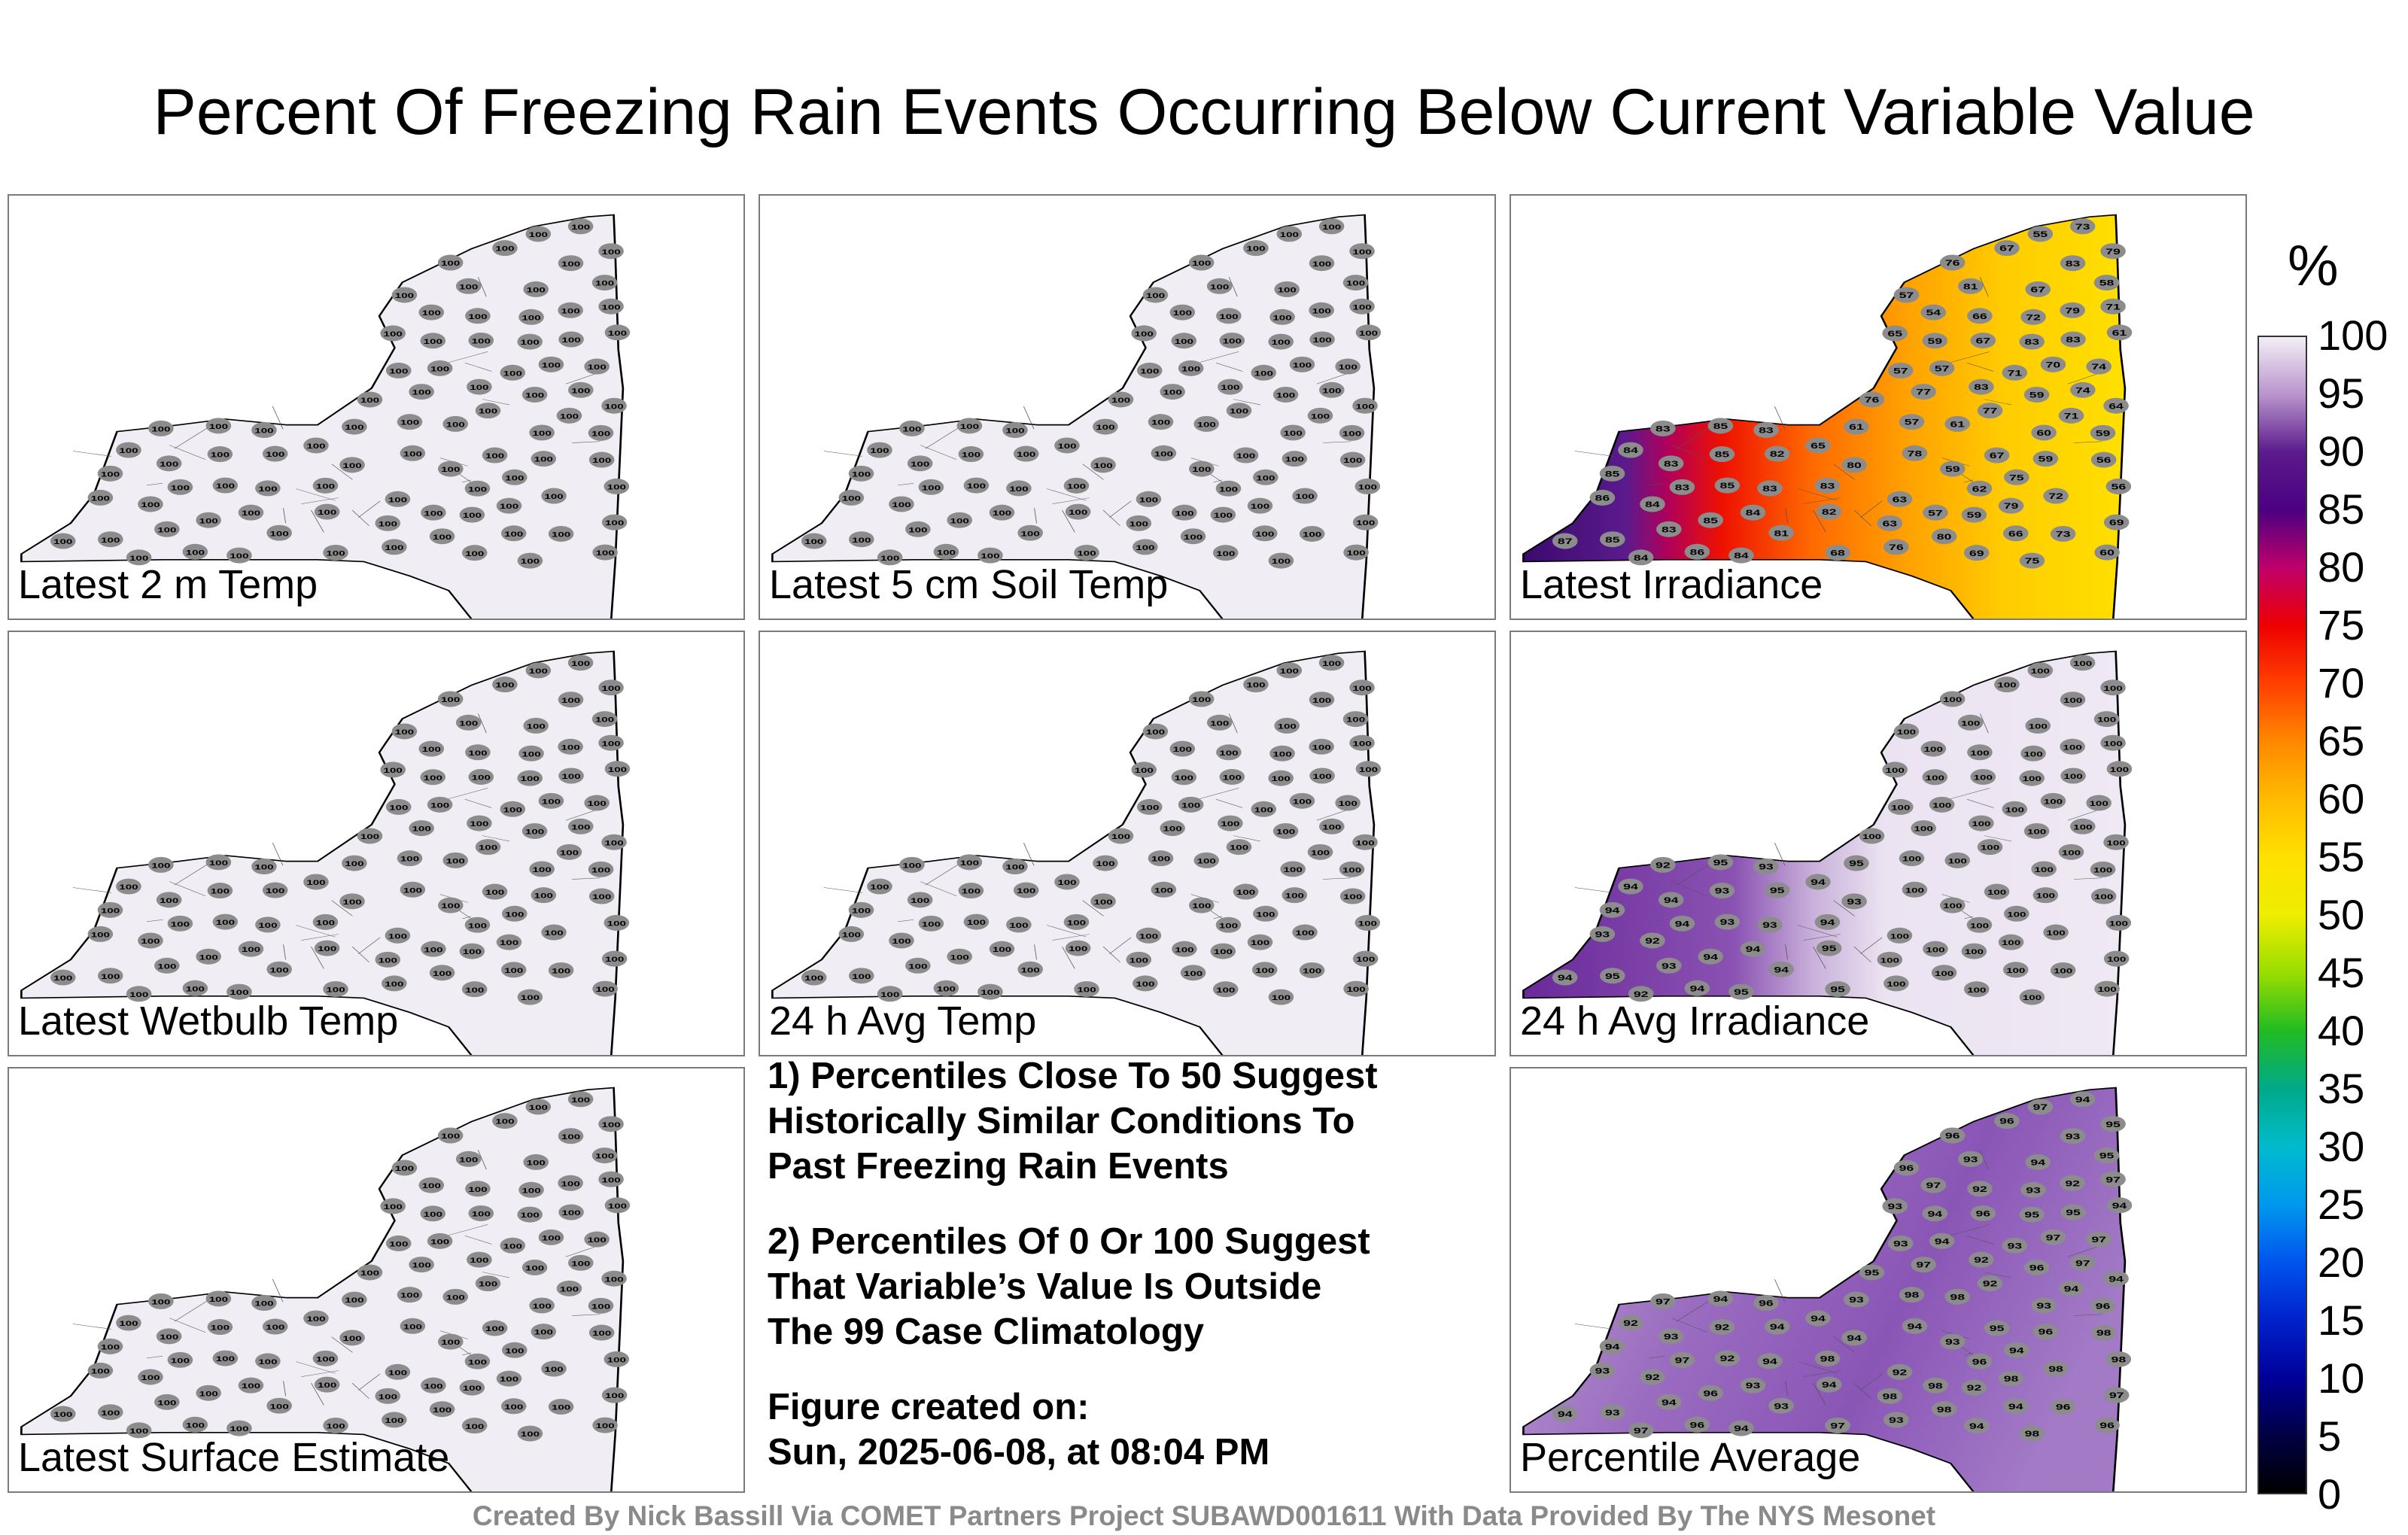 Image resolution: width=2408 pixels, height=1535 pixels. Describe the element at coordinates (1982, 1214) in the screenshot. I see `station-value: 96` at that location.